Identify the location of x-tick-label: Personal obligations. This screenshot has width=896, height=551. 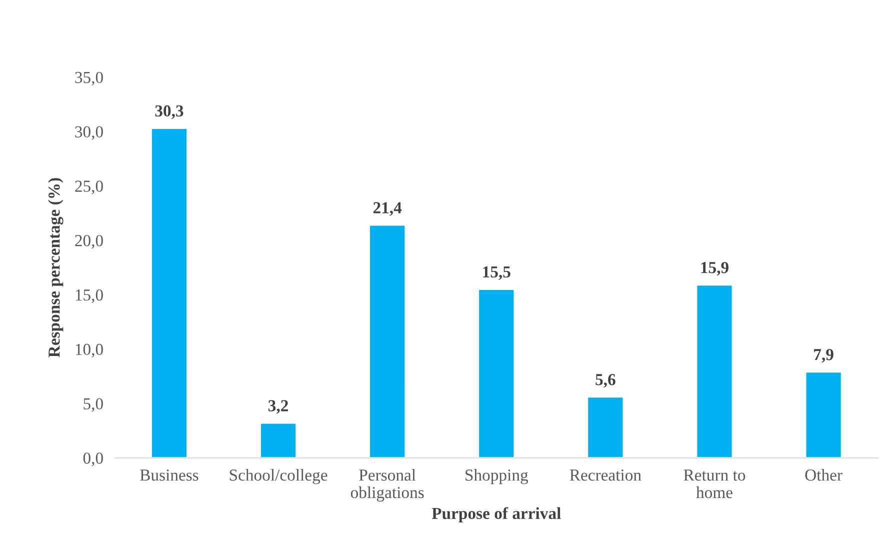
(387, 485).